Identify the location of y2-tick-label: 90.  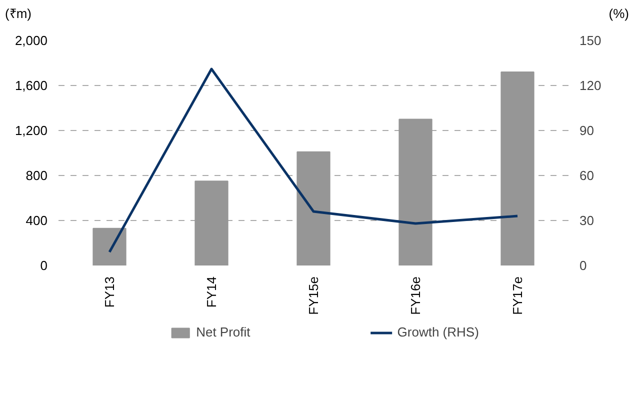
(587, 130).